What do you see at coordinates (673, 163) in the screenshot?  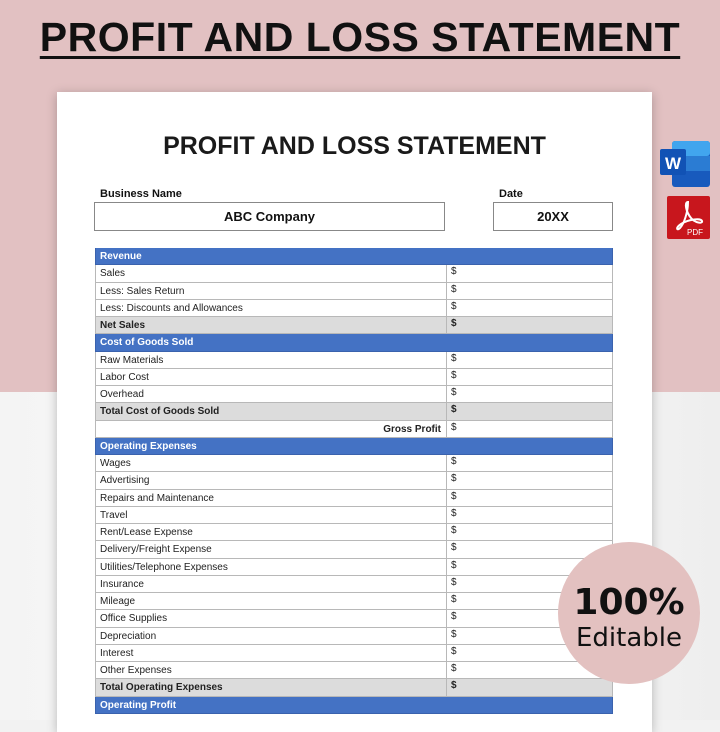 I see `word-icon-letter: W` at bounding box center [673, 163].